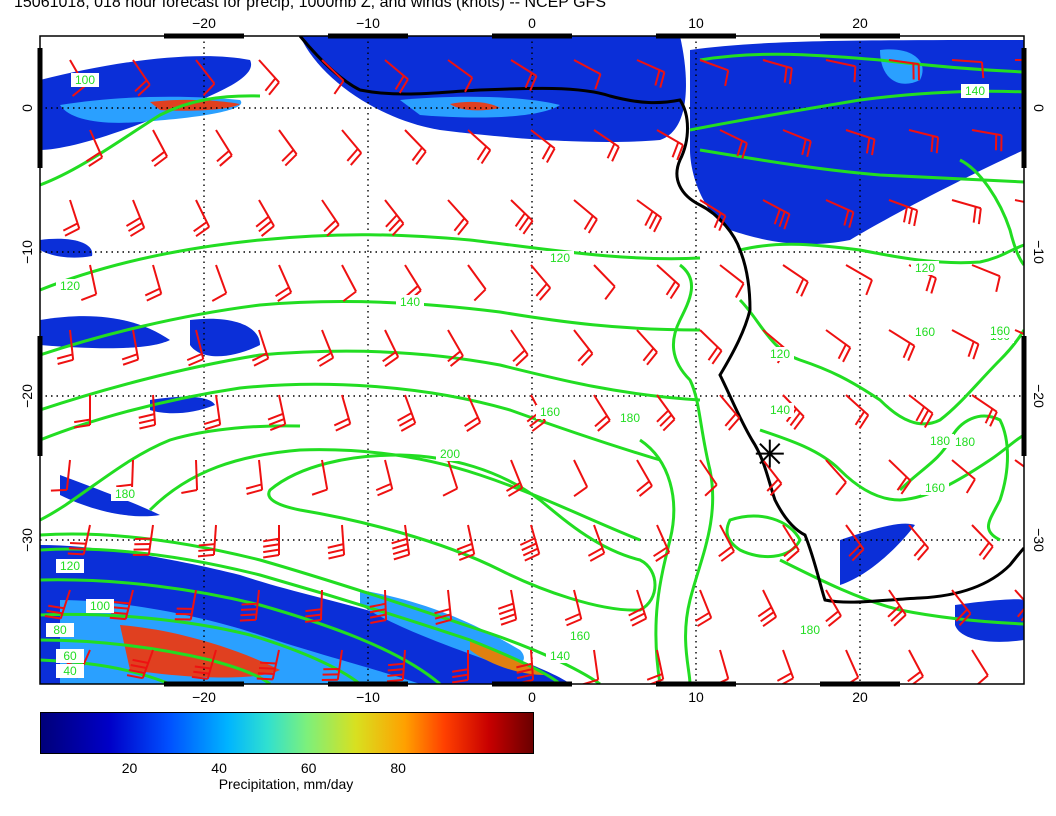  I want to click on colorbar-tick-label: 20, so click(129, 768).